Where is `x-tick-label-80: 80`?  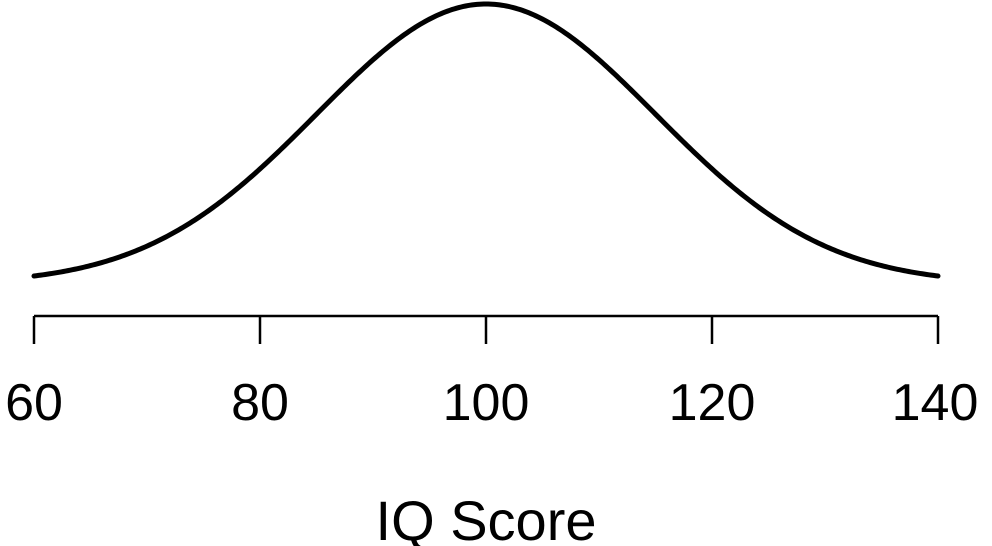 x-tick-label-80: 80 is located at coordinates (260, 403).